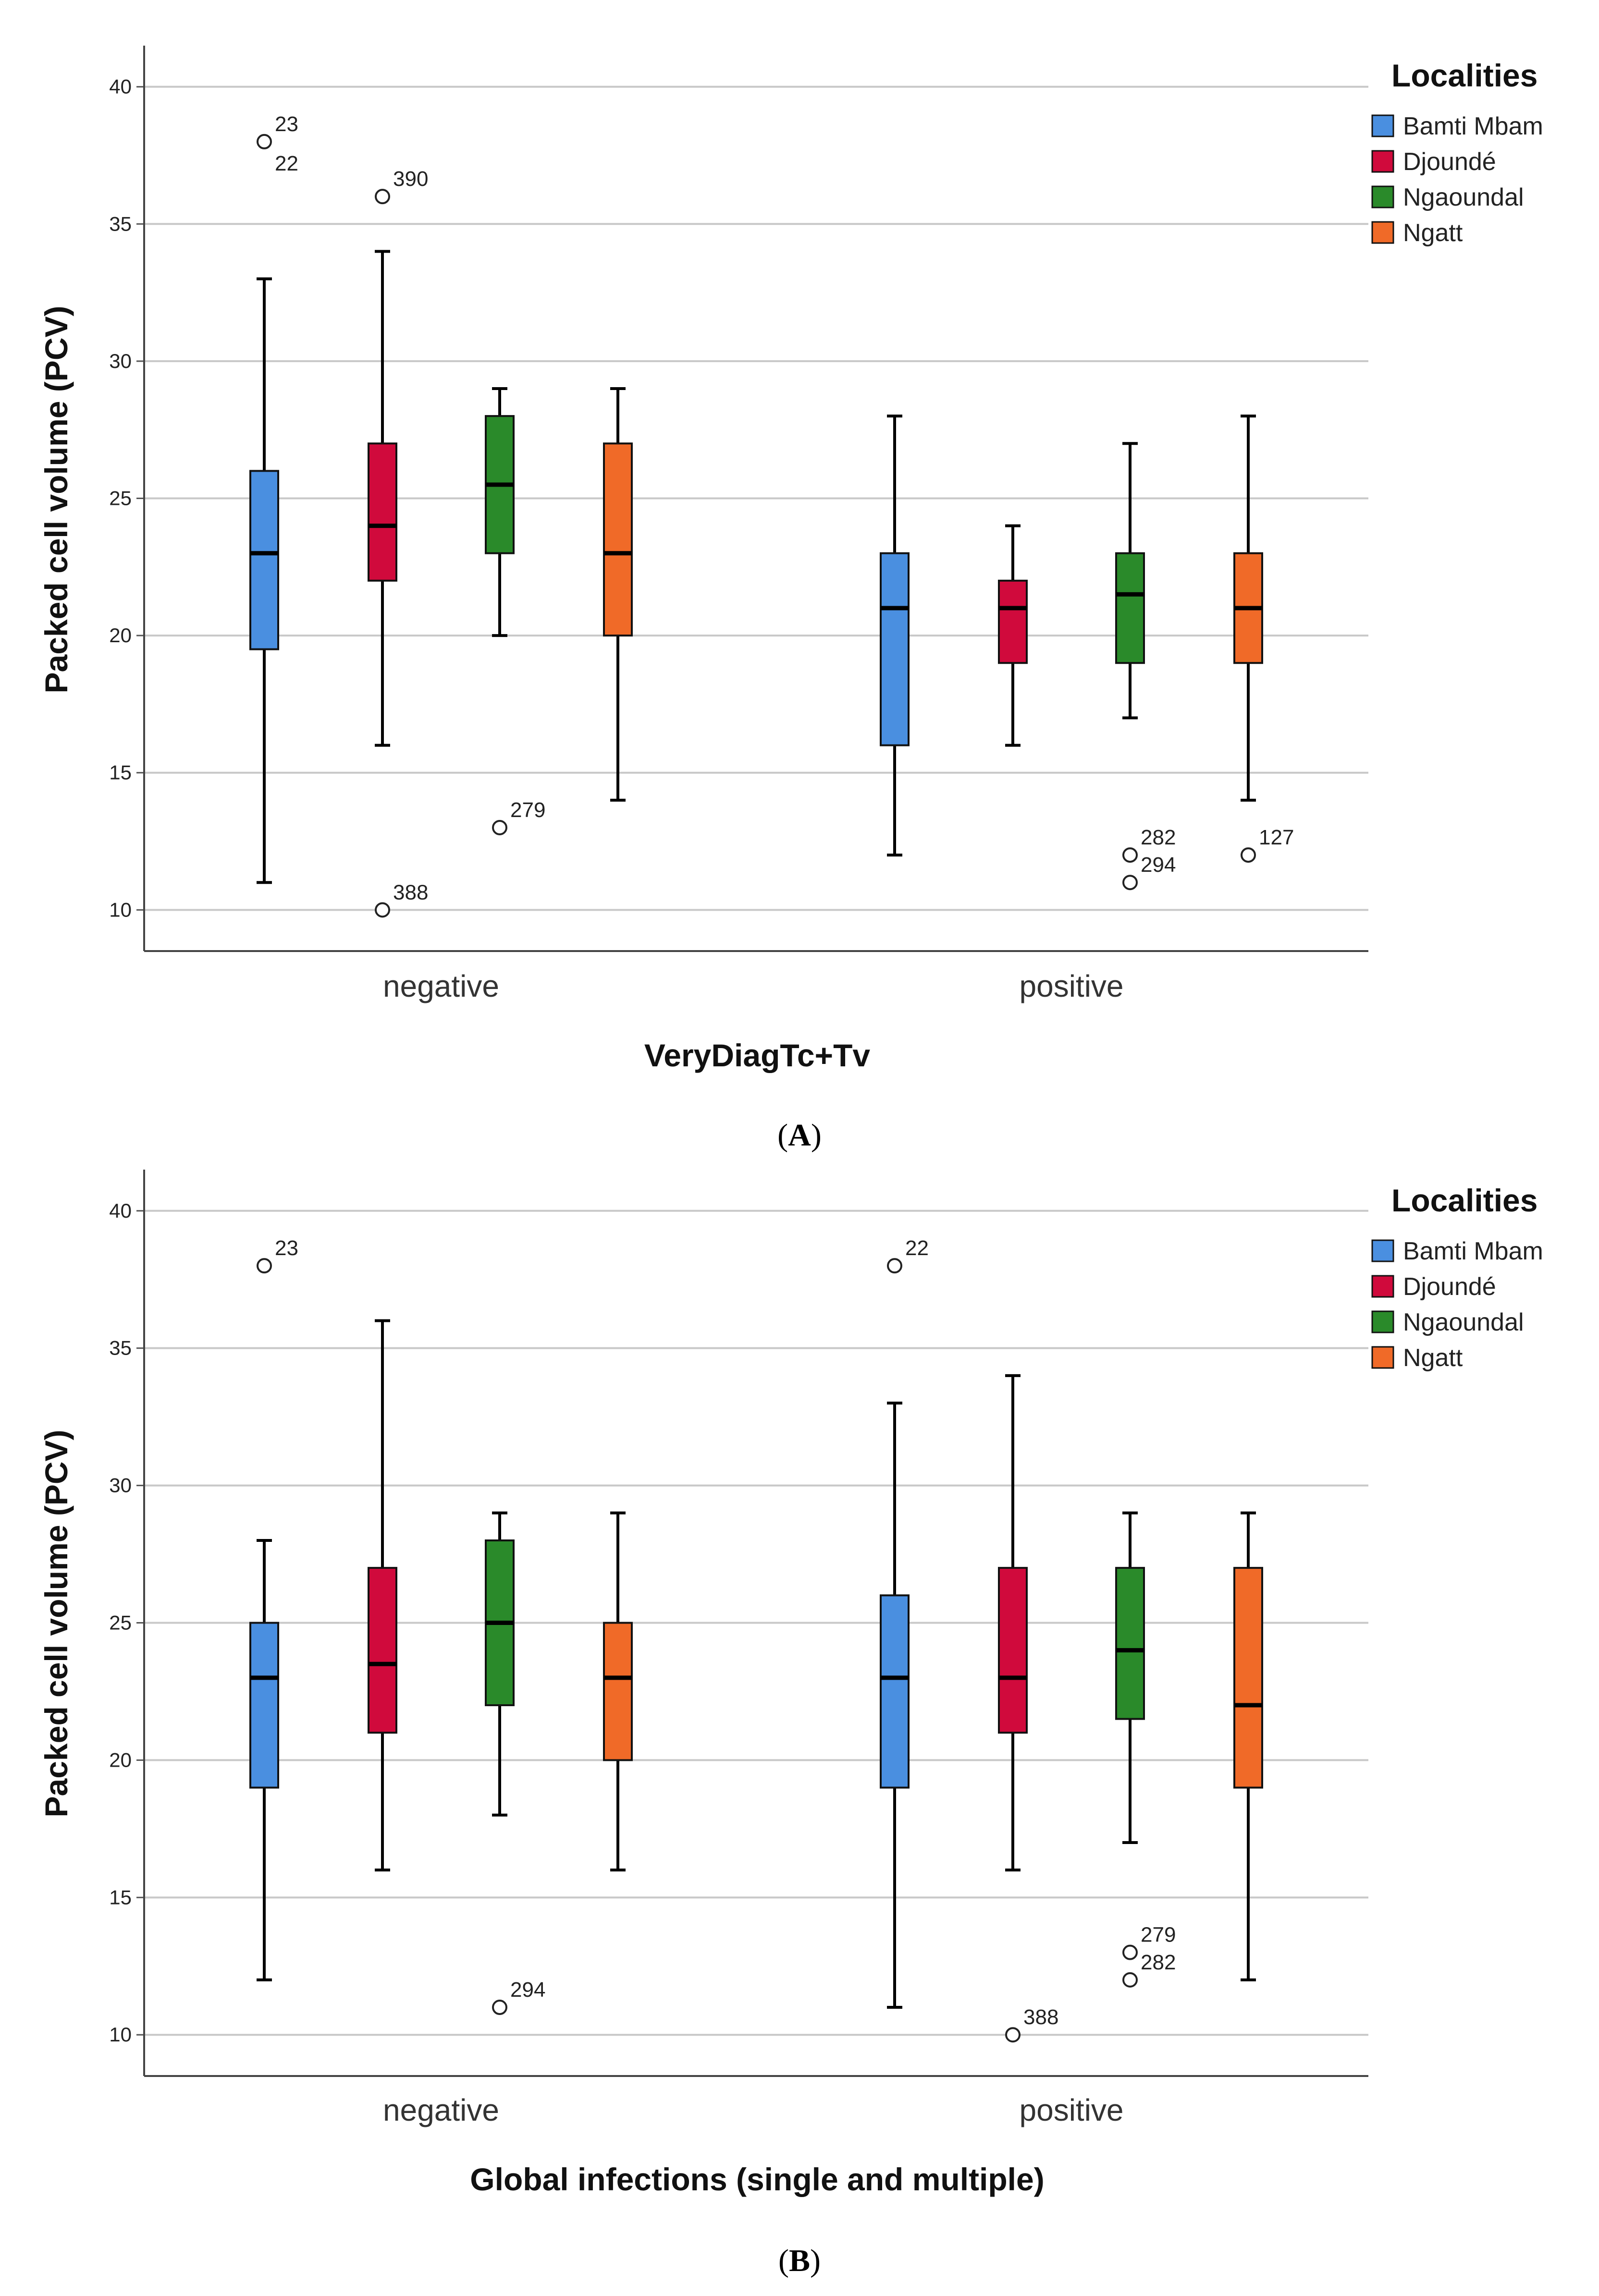 This screenshot has height=2296, width=1599. Describe the element at coordinates (120, 1210) in the screenshot. I see `panel-1-y-tick-label: 40` at that location.